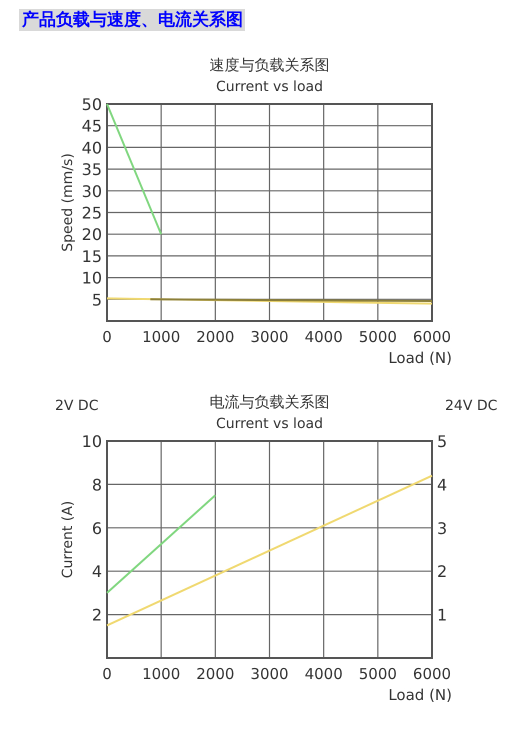 The width and height of the screenshot is (526, 744). I want to click on text: 产品负载与速度、电流关系图, so click(132, 20).